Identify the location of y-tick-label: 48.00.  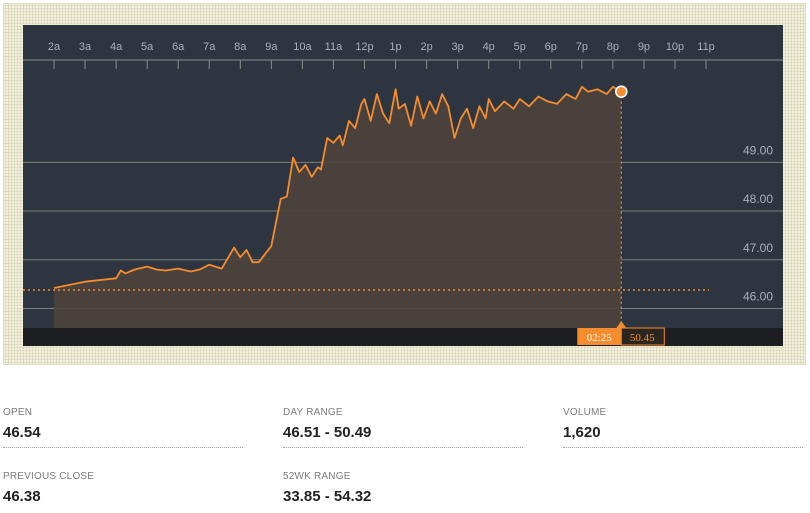
(758, 199).